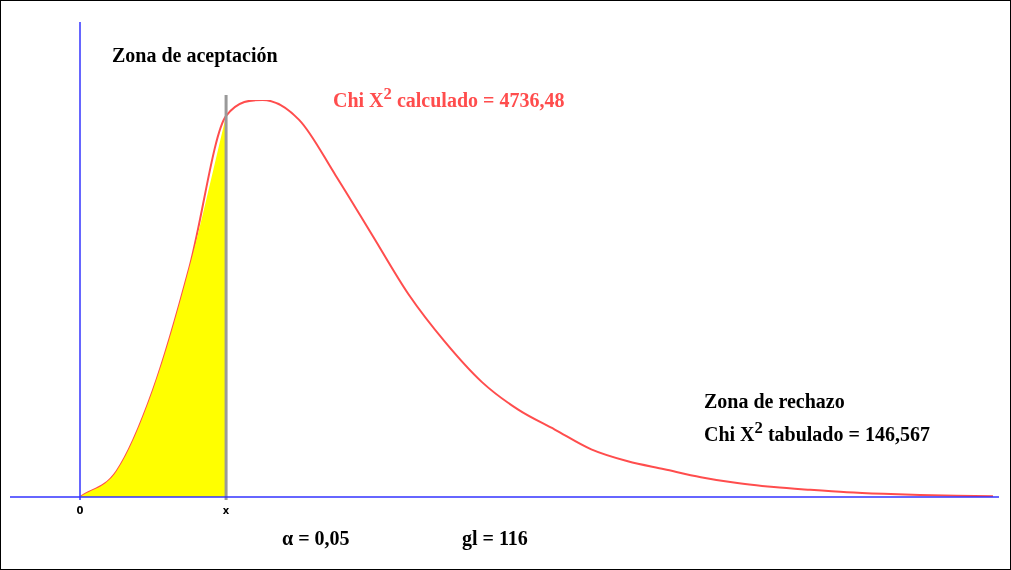 This screenshot has width=1011, height=570. Describe the element at coordinates (495, 538) in the screenshot. I see `text: gl = 116` at that location.